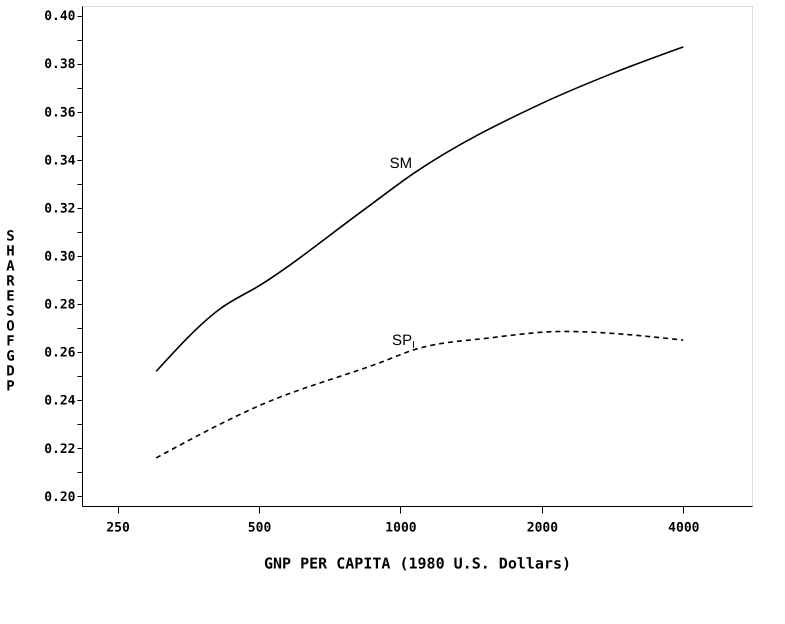 This screenshot has height=624, width=785. What do you see at coordinates (118, 528) in the screenshot?
I see `x-tick-label: 250` at bounding box center [118, 528].